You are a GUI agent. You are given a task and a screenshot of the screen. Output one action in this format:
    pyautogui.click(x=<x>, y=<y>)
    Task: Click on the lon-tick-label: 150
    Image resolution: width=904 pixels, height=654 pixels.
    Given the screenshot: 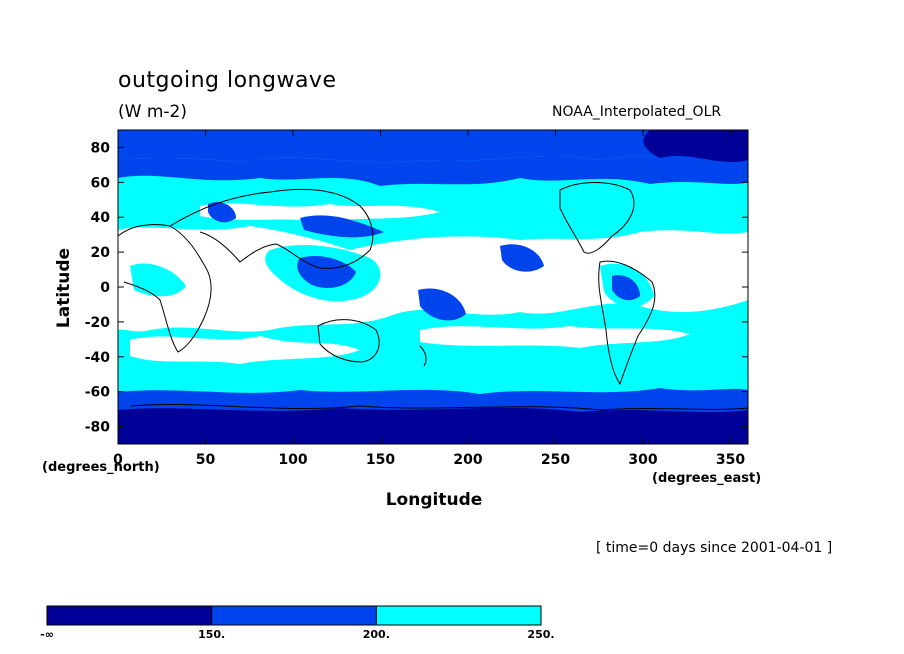 What is the action you would take?
    pyautogui.click(x=380, y=460)
    